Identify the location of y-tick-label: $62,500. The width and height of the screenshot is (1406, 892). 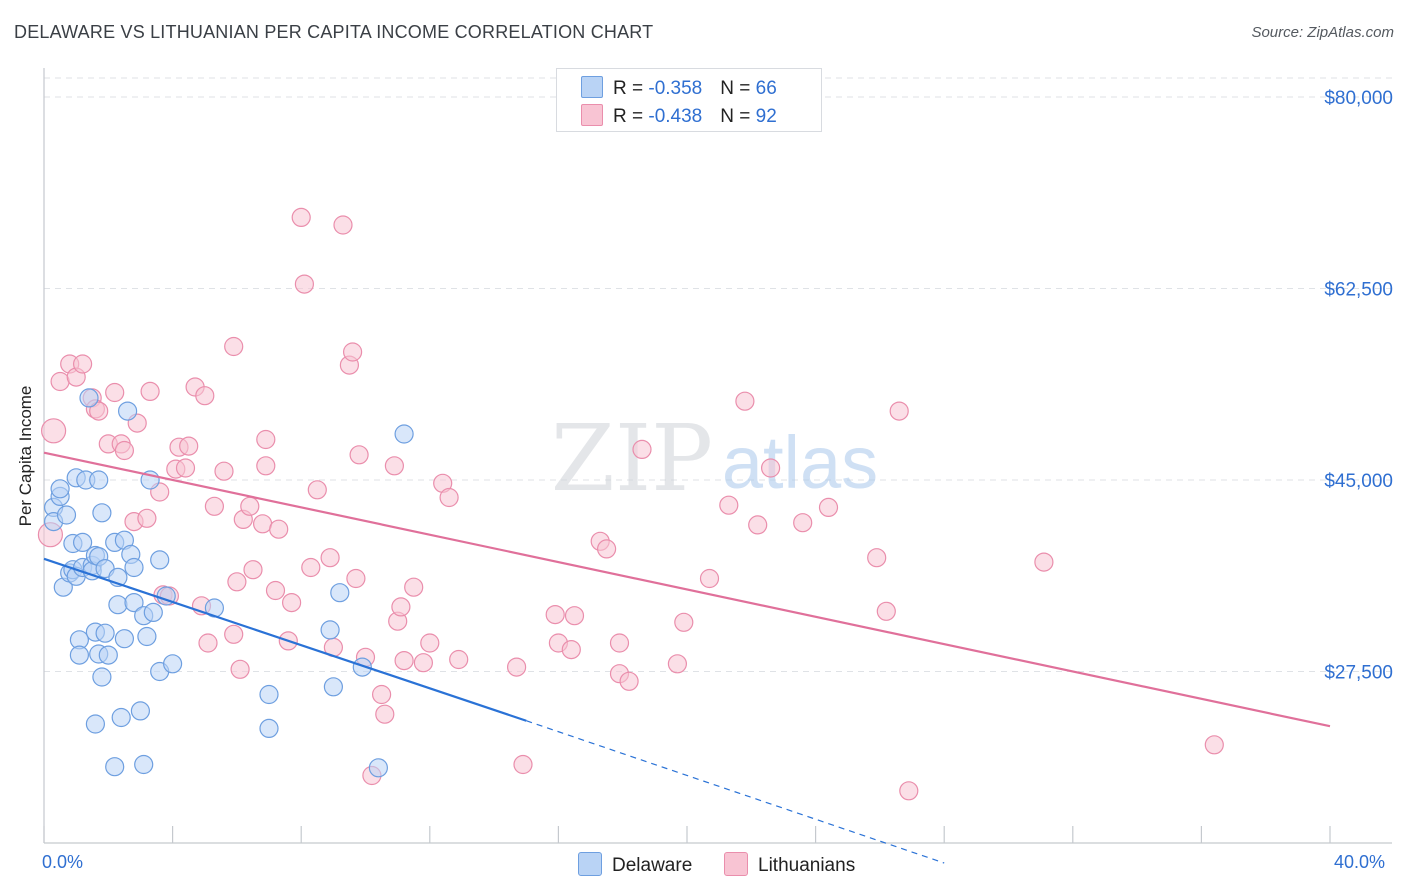
(1358, 290).